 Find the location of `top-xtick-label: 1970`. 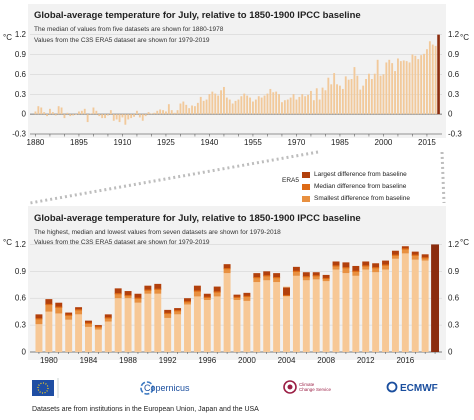

top-xtick-label: 1970 is located at coordinates (297, 142).